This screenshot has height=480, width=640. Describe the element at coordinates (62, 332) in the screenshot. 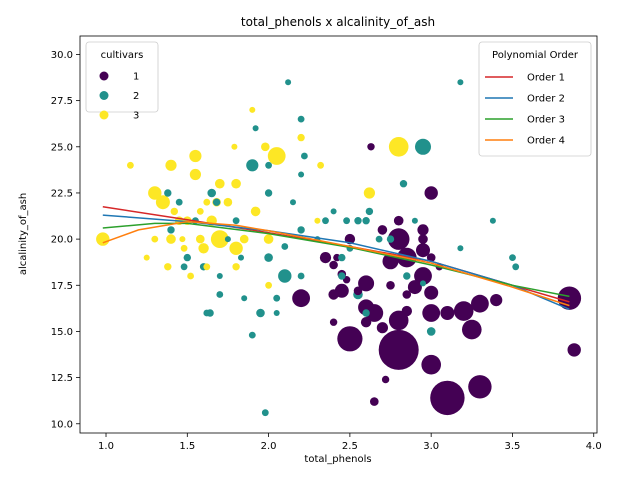

I see `y-tick-label-2: 15.0` at that location.